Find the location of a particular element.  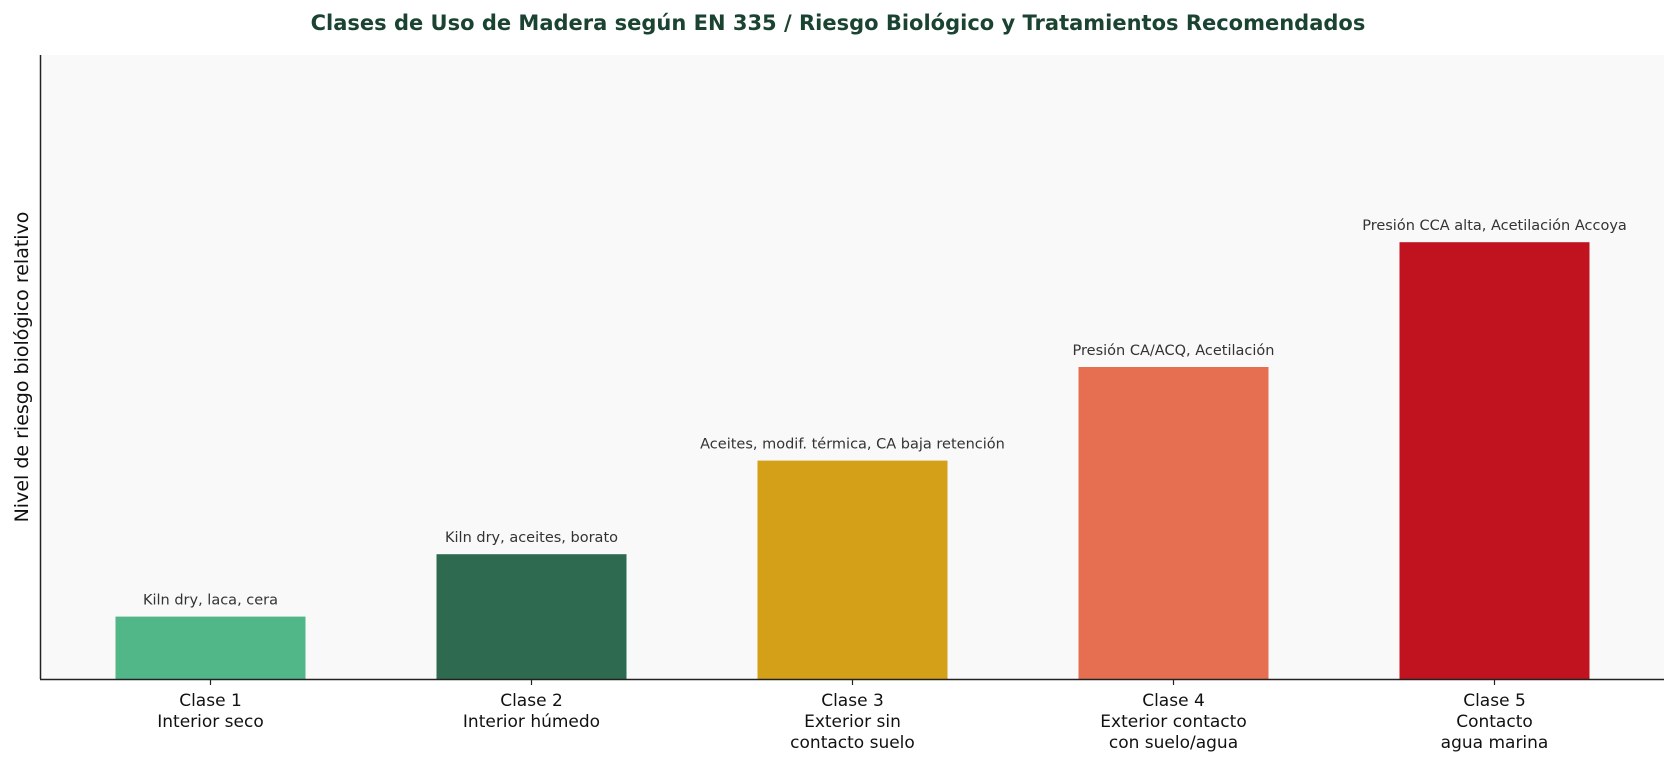

x-tick-label-line: con suelo/agua is located at coordinates (1173, 743).